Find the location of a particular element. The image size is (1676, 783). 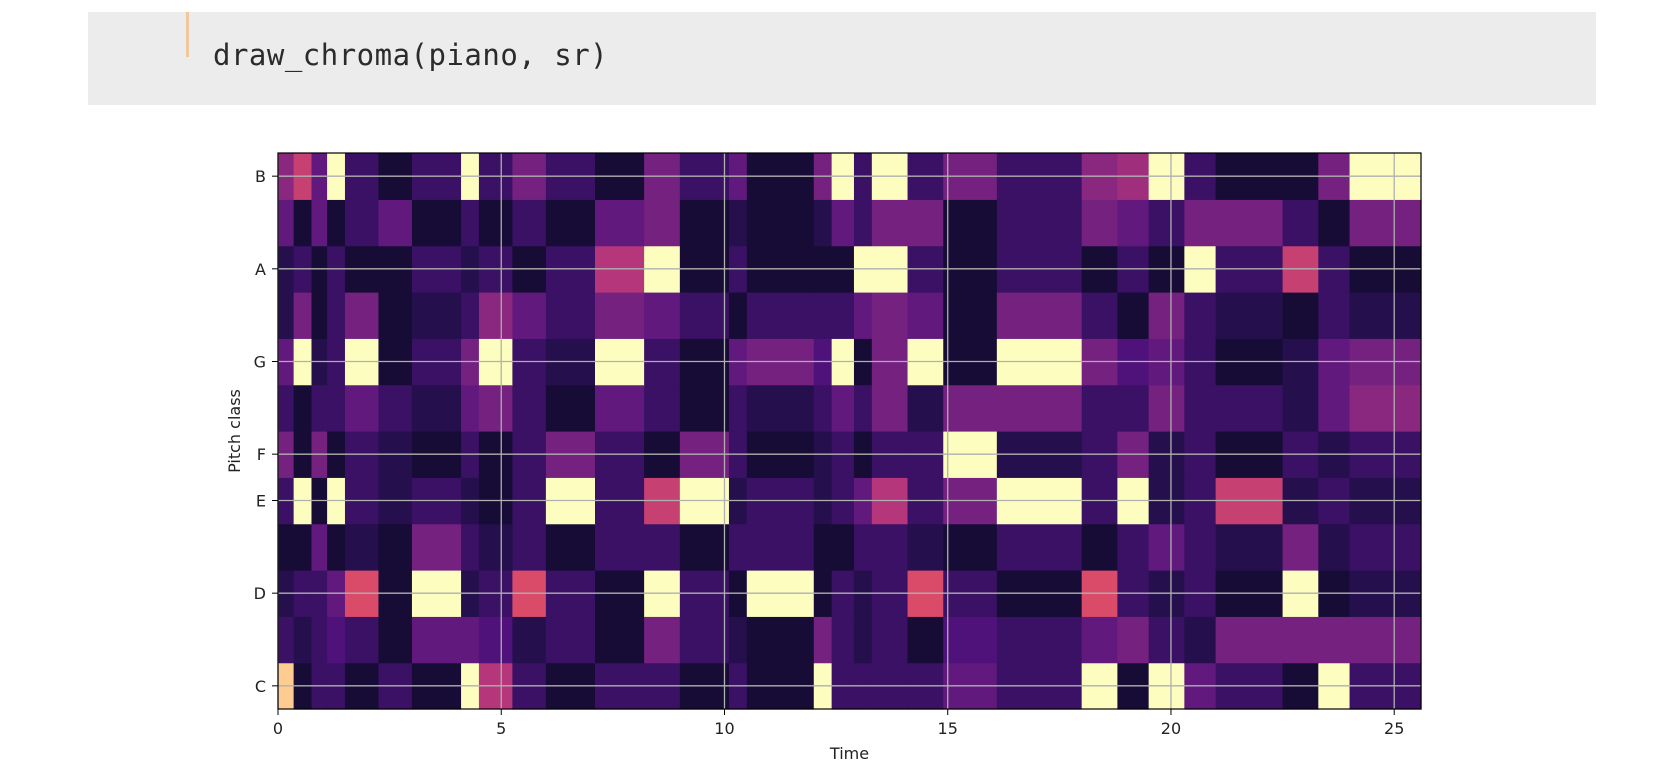

y-axis: C D E F G A B is located at coordinates (266, 431).